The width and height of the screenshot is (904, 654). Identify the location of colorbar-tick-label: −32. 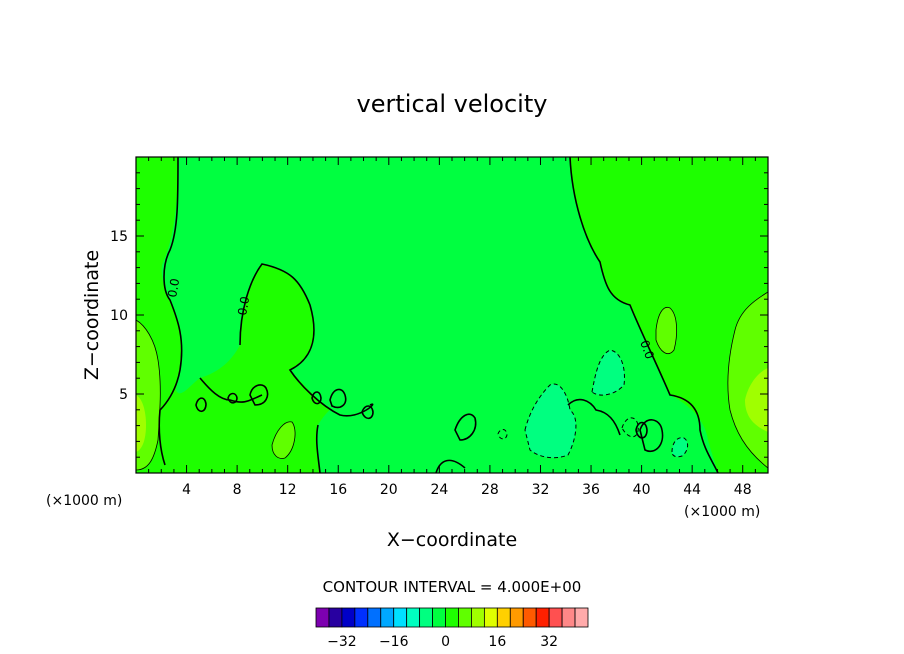
(342, 642).